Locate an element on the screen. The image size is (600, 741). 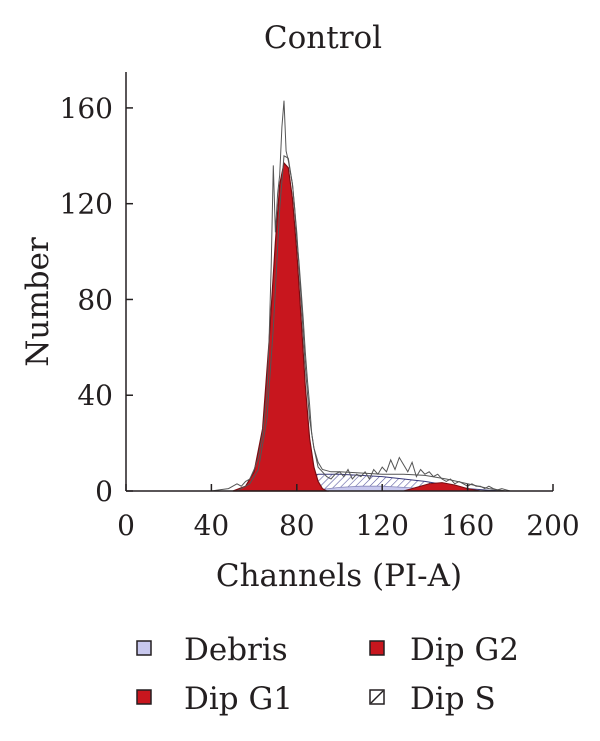
legend-swatch-dip-g1 is located at coordinates (144, 697).